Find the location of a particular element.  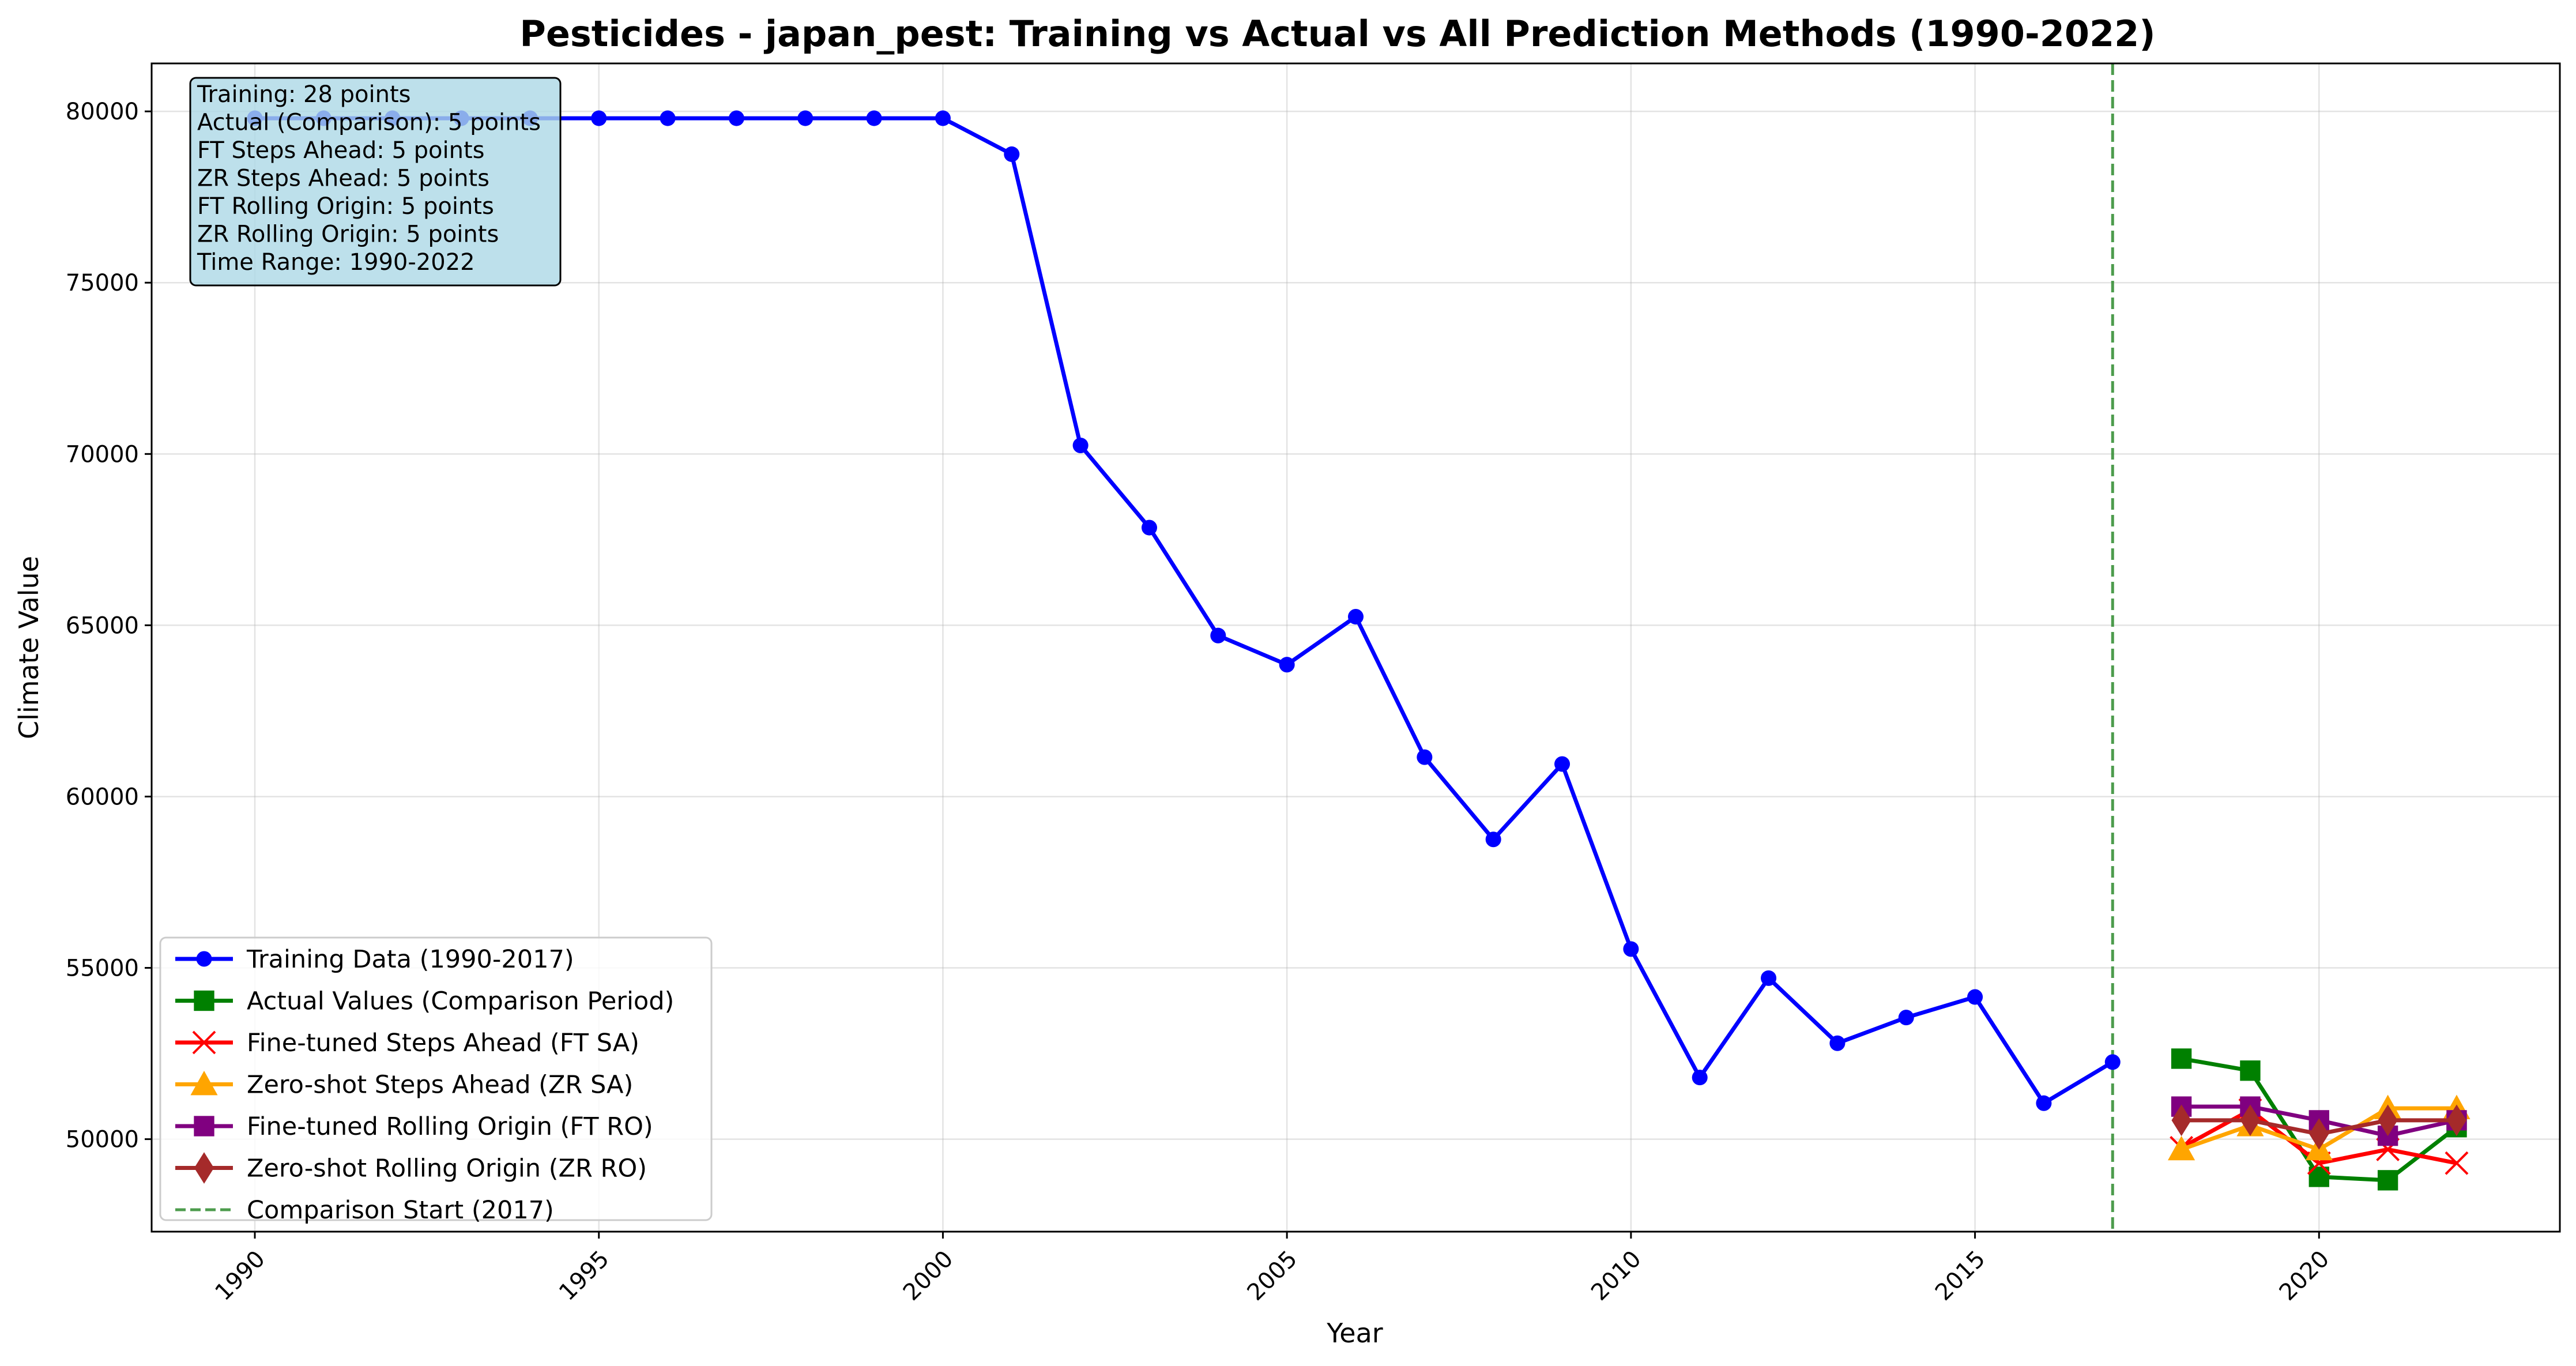

legend-entry-training-data-1990-2017: Training Data (1990-2017) is located at coordinates (374, 959).